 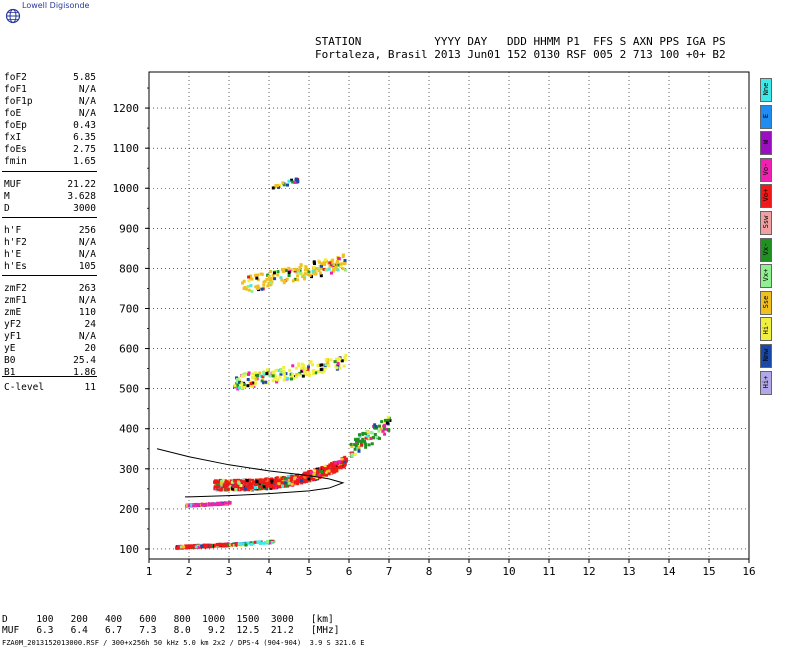 What do you see at coordinates (81, 184) in the screenshot?
I see `param-value: 21.22` at bounding box center [81, 184].